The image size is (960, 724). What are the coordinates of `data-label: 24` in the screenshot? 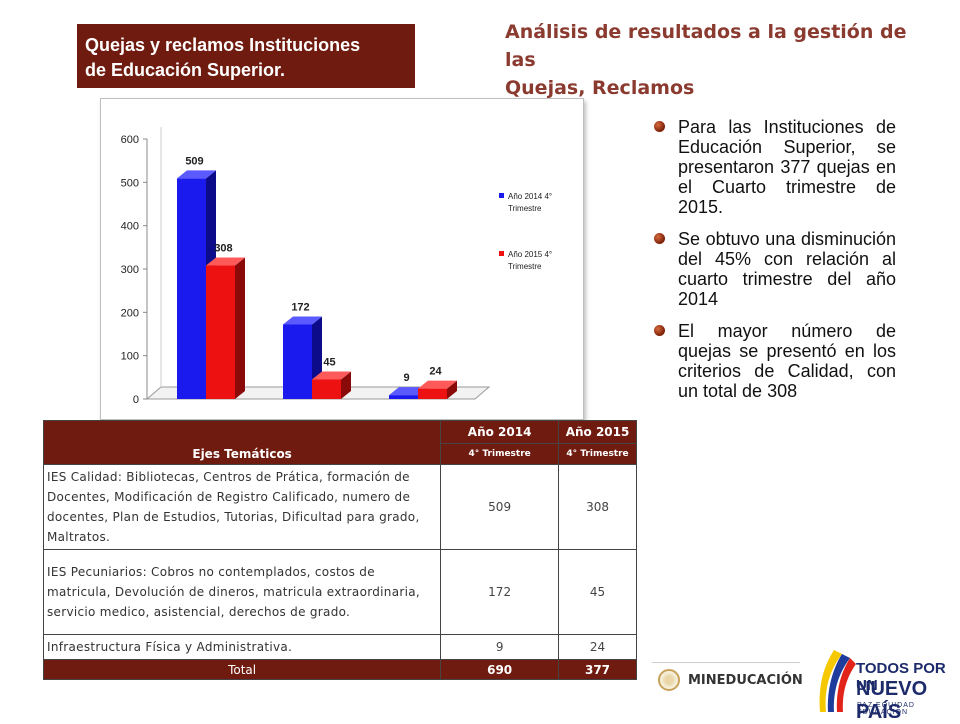 It's located at (435, 372).